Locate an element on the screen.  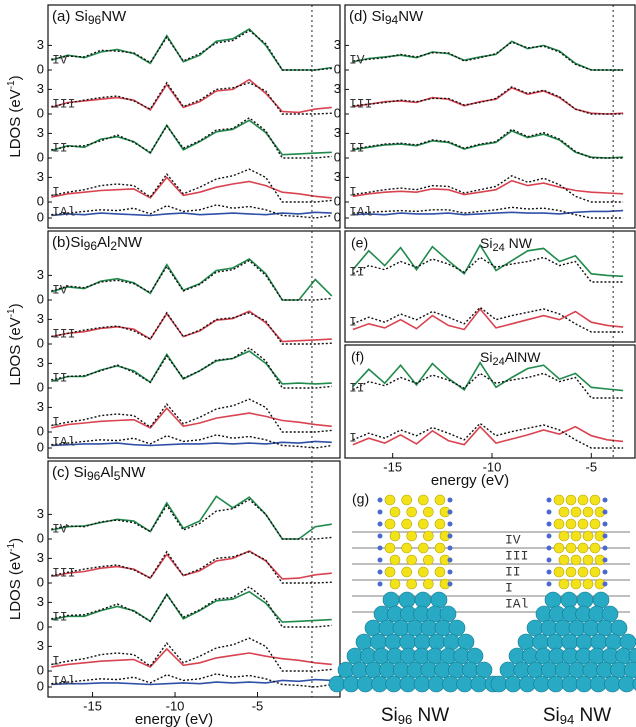
layer-label: II is located at coordinates (60, 377).